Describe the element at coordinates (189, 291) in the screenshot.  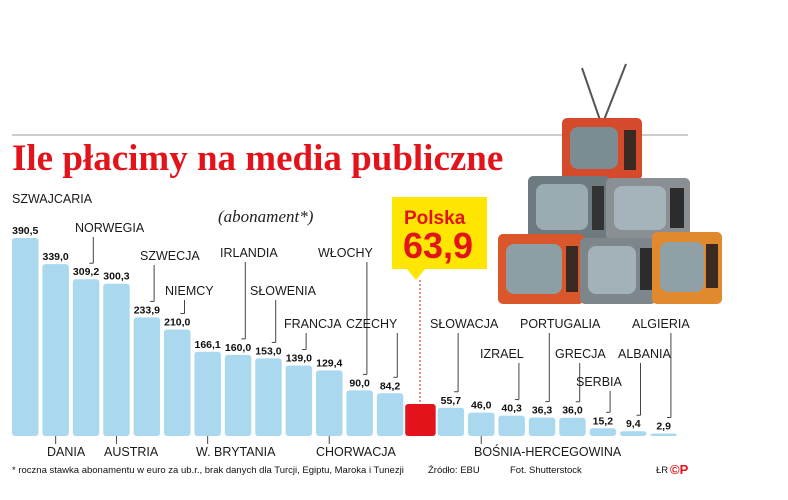
I see `category-label-niemcy: NIEMCY` at that location.